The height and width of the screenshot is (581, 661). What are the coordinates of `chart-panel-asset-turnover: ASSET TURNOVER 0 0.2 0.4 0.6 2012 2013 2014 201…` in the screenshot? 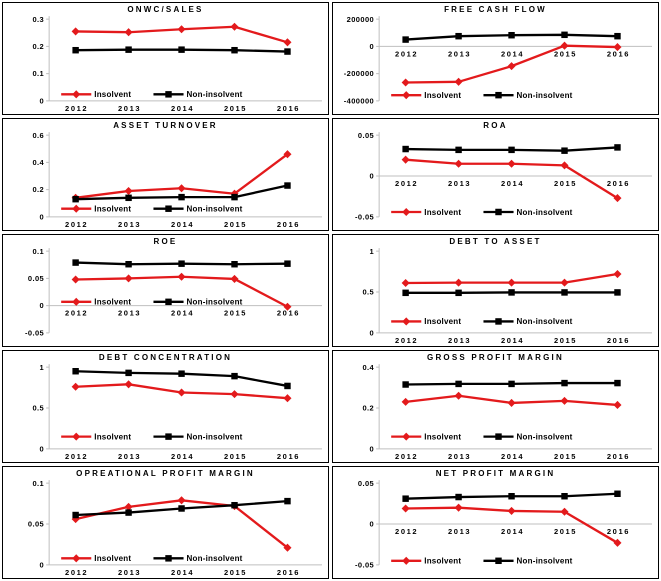 It's located at (165, 174).